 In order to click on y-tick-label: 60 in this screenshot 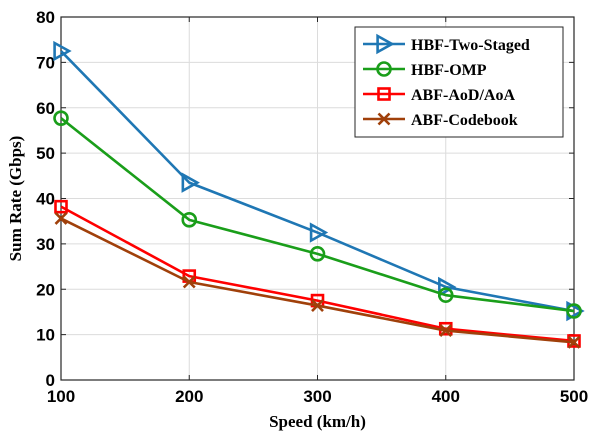, I will do `click(45, 108)`.